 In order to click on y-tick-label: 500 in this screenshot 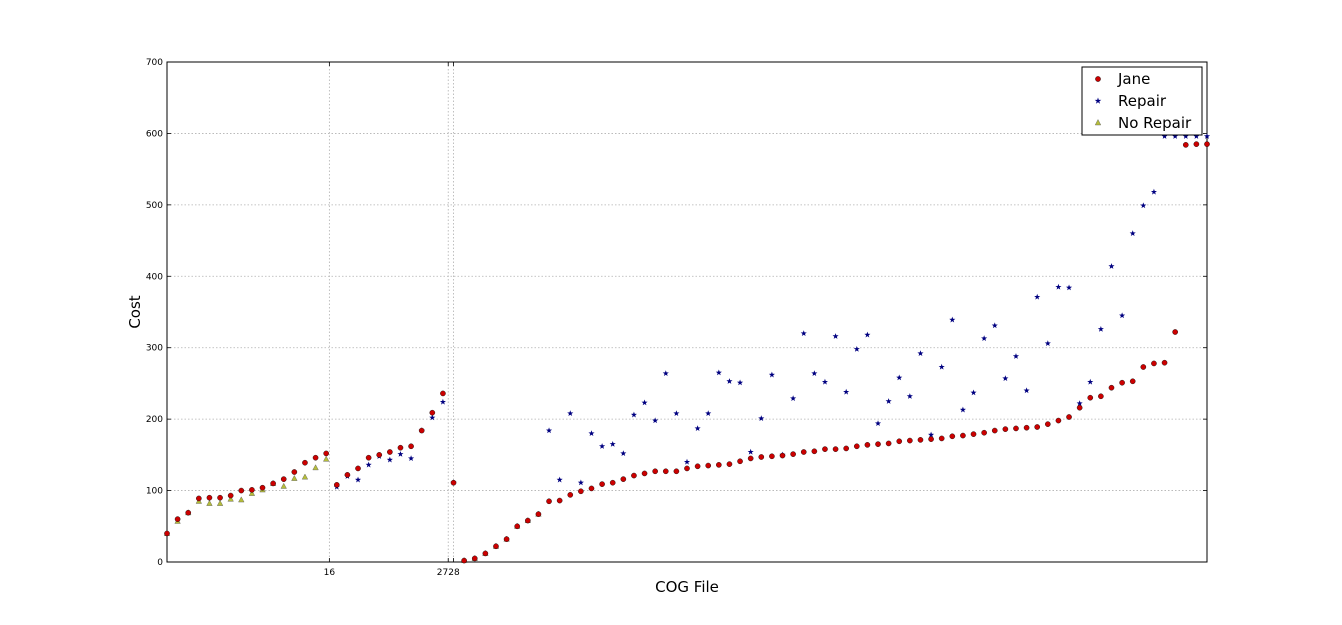, I will do `click(154, 206)`.